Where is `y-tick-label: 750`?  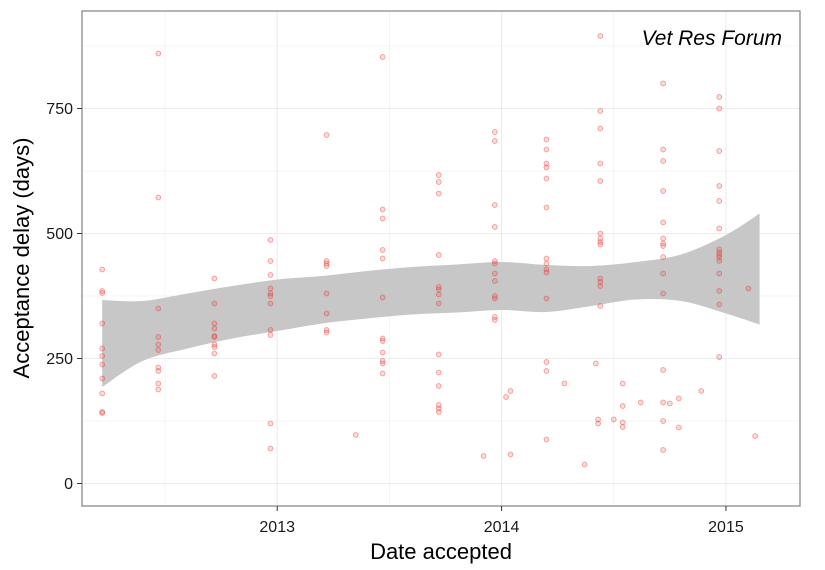 y-tick-label: 750 is located at coordinates (59, 109).